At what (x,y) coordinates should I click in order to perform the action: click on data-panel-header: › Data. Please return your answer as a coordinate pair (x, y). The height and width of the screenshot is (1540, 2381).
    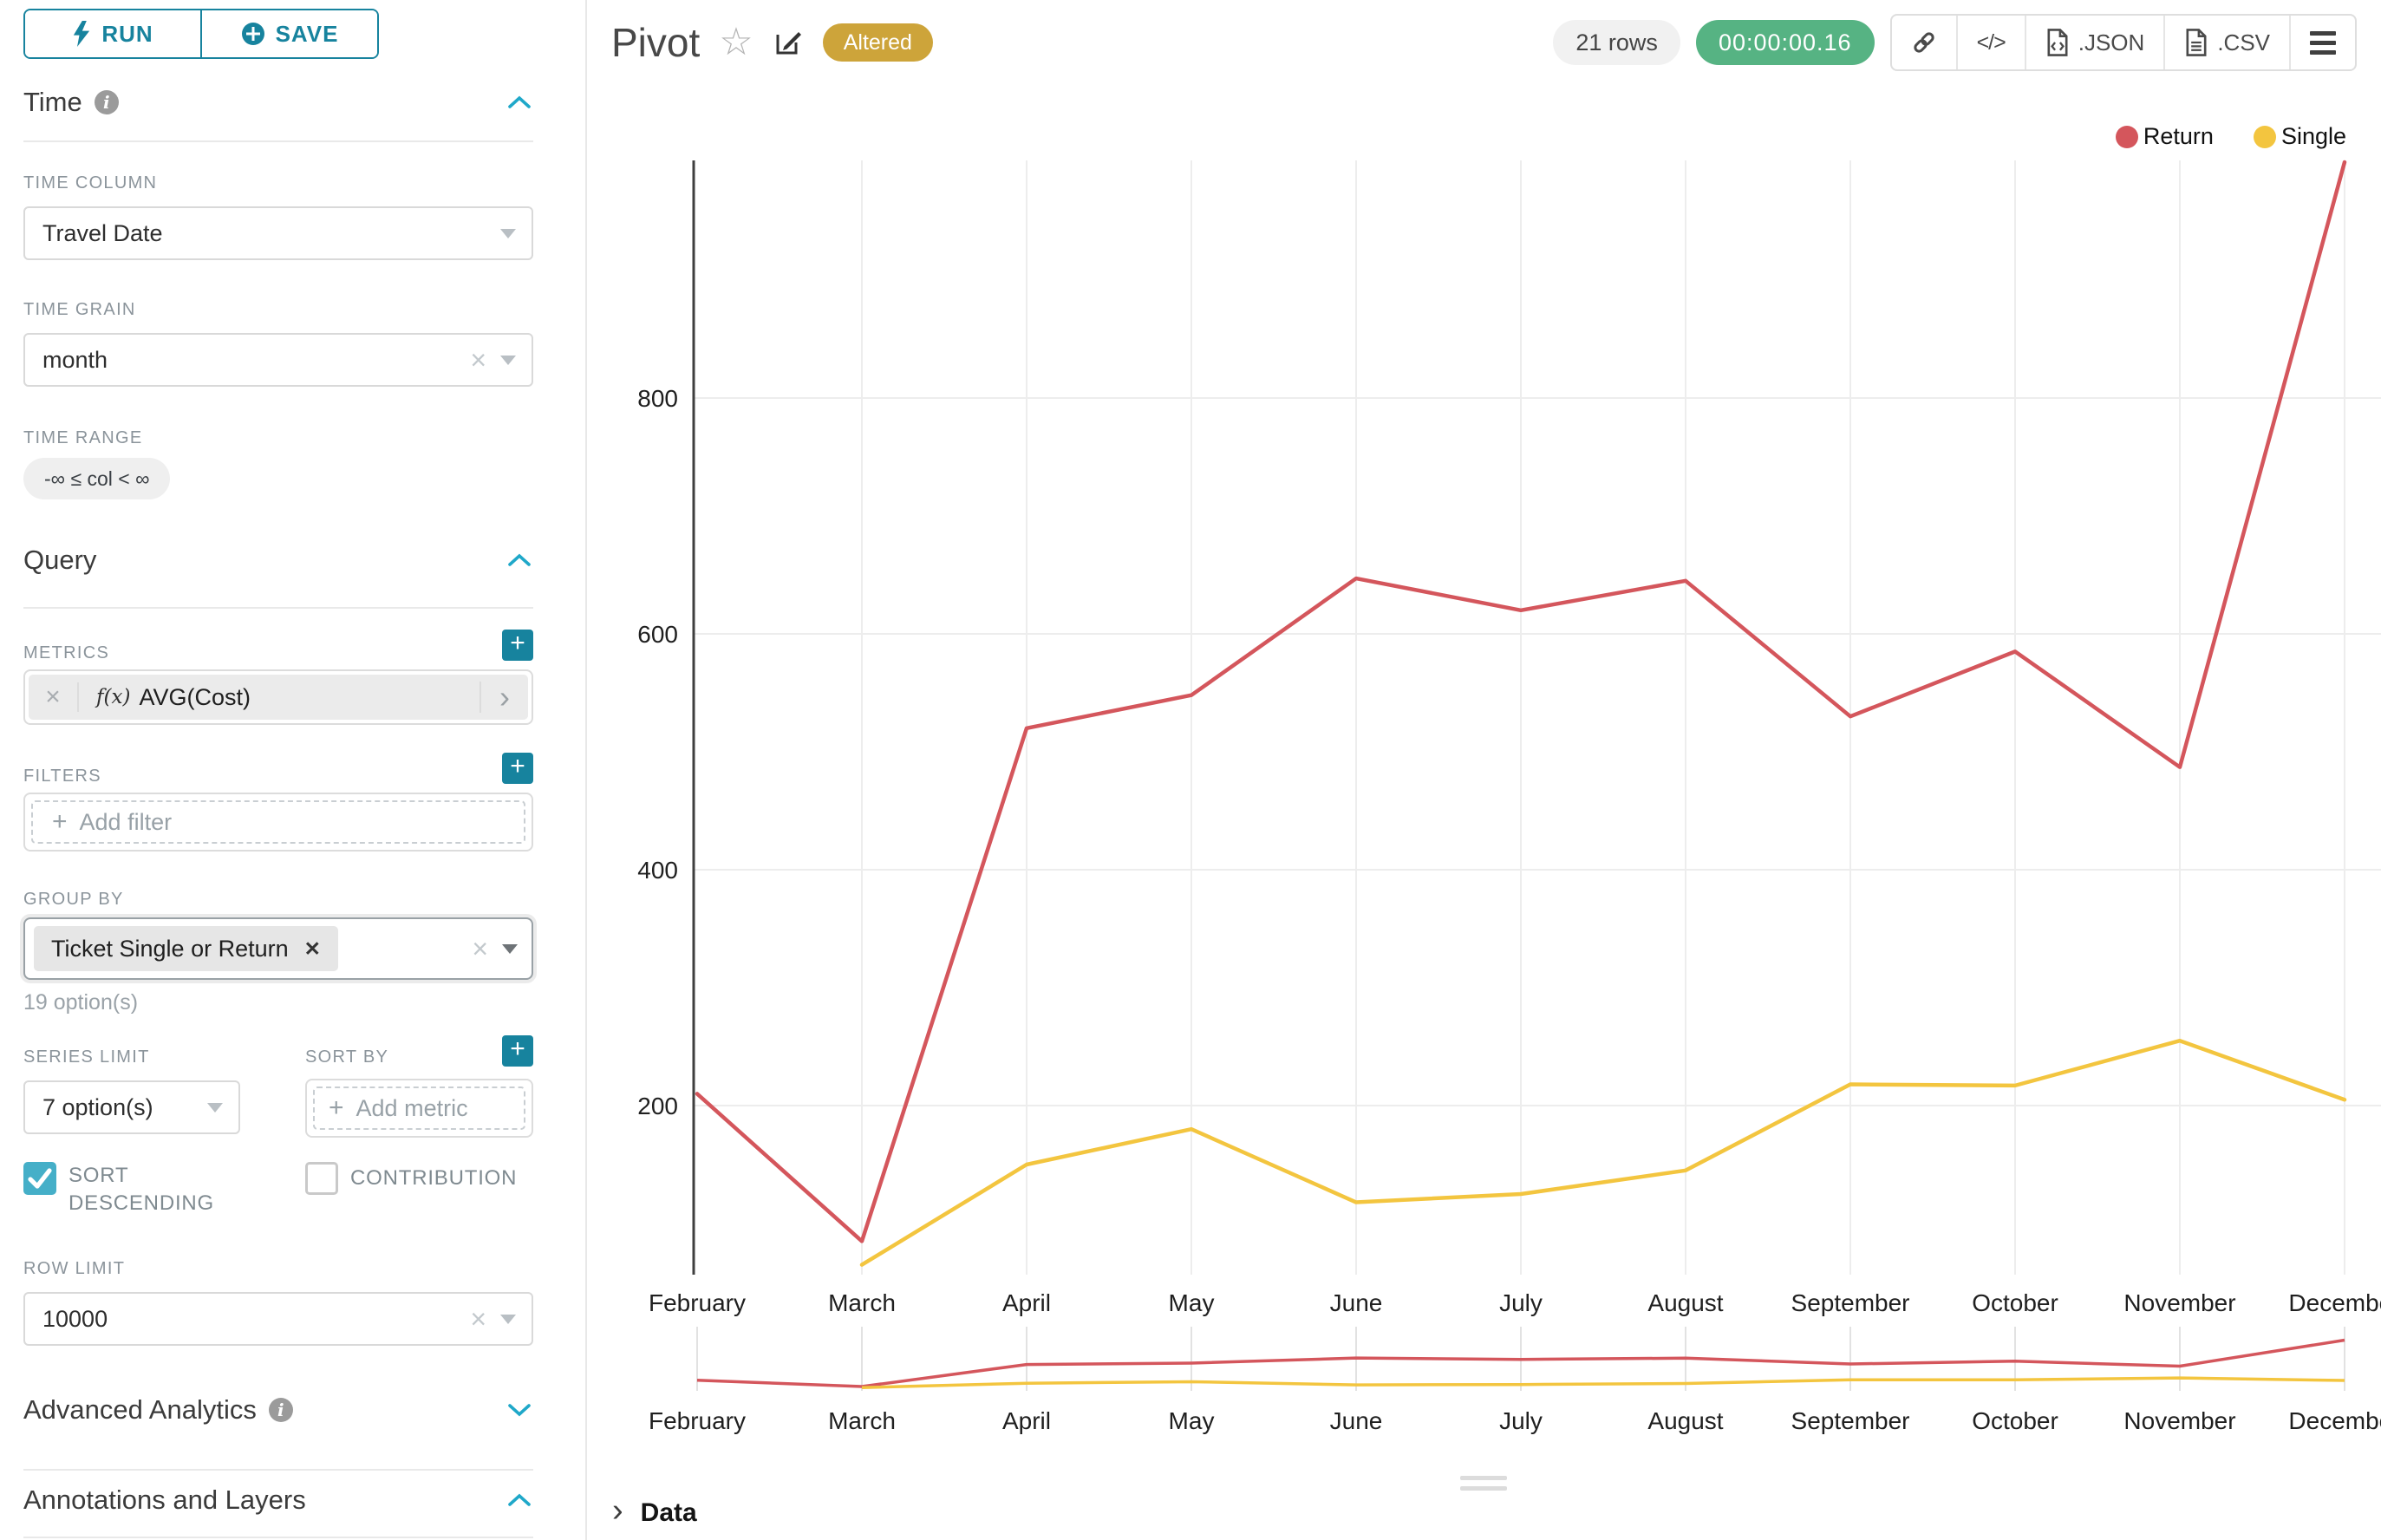
    Looking at the image, I should click on (654, 1511).